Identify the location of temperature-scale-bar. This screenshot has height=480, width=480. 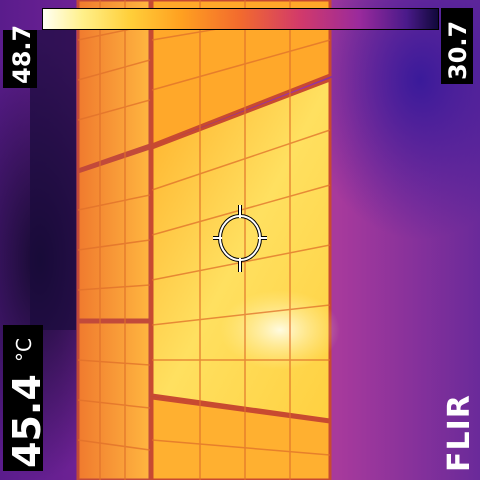
(240, 19).